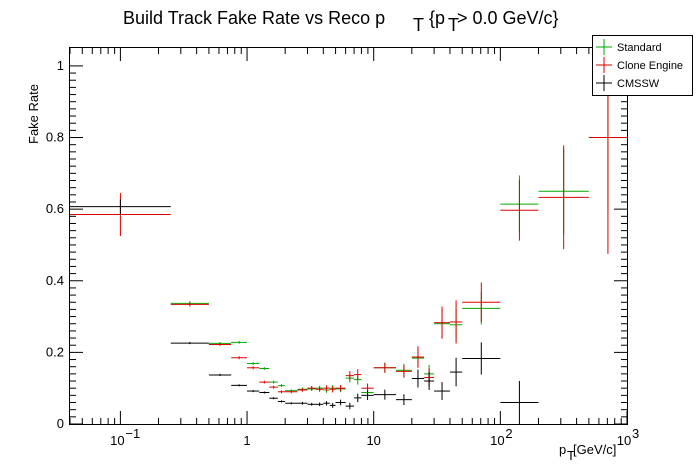  I want to click on y-tick-label: 0.8, so click(55, 137).